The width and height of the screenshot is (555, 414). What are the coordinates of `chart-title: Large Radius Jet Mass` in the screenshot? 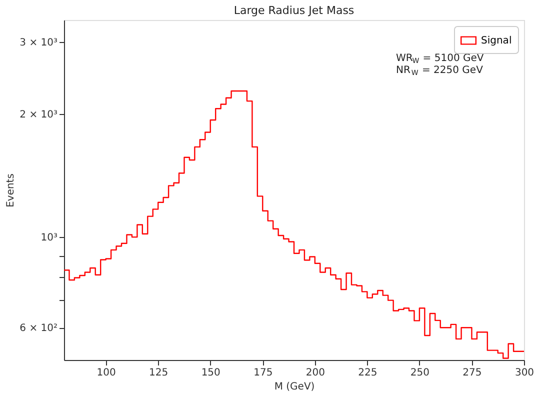 It's located at (294, 10).